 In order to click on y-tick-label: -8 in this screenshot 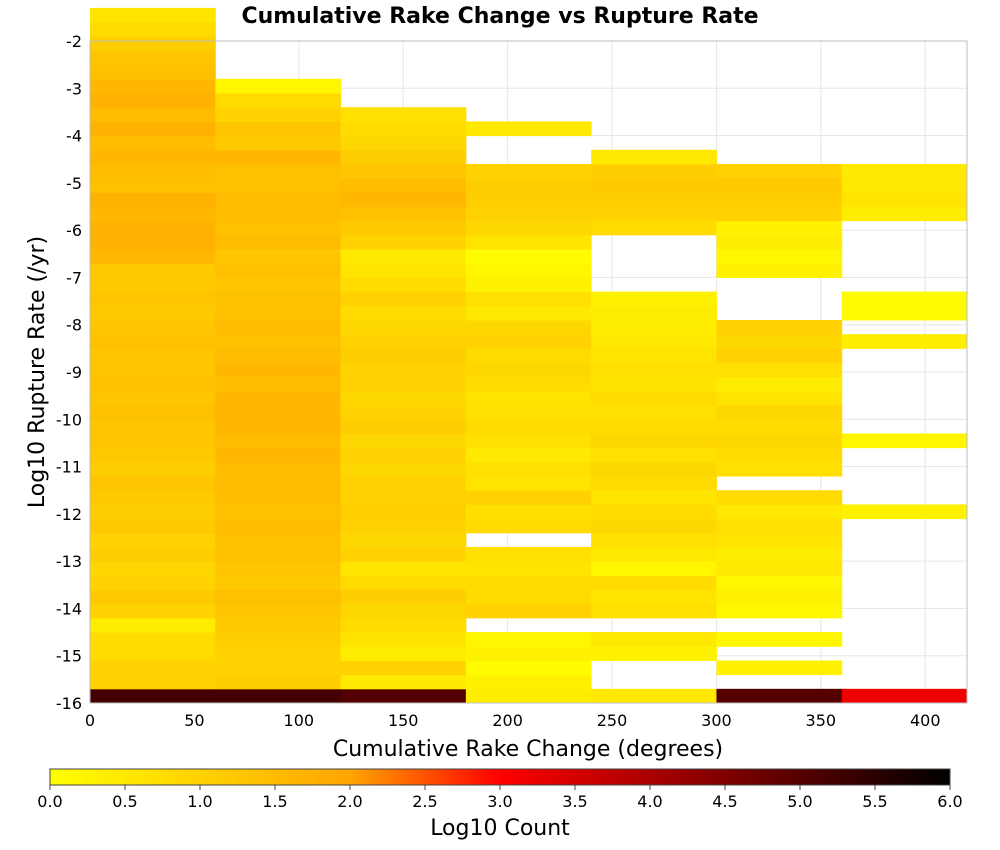, I will do `click(74, 325)`.